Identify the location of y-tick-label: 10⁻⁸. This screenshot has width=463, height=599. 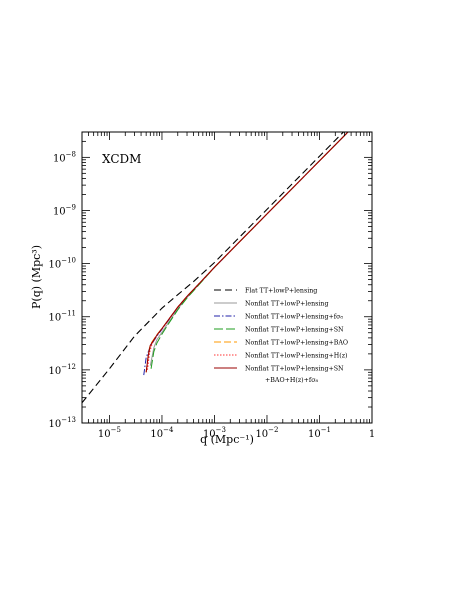
(64, 157).